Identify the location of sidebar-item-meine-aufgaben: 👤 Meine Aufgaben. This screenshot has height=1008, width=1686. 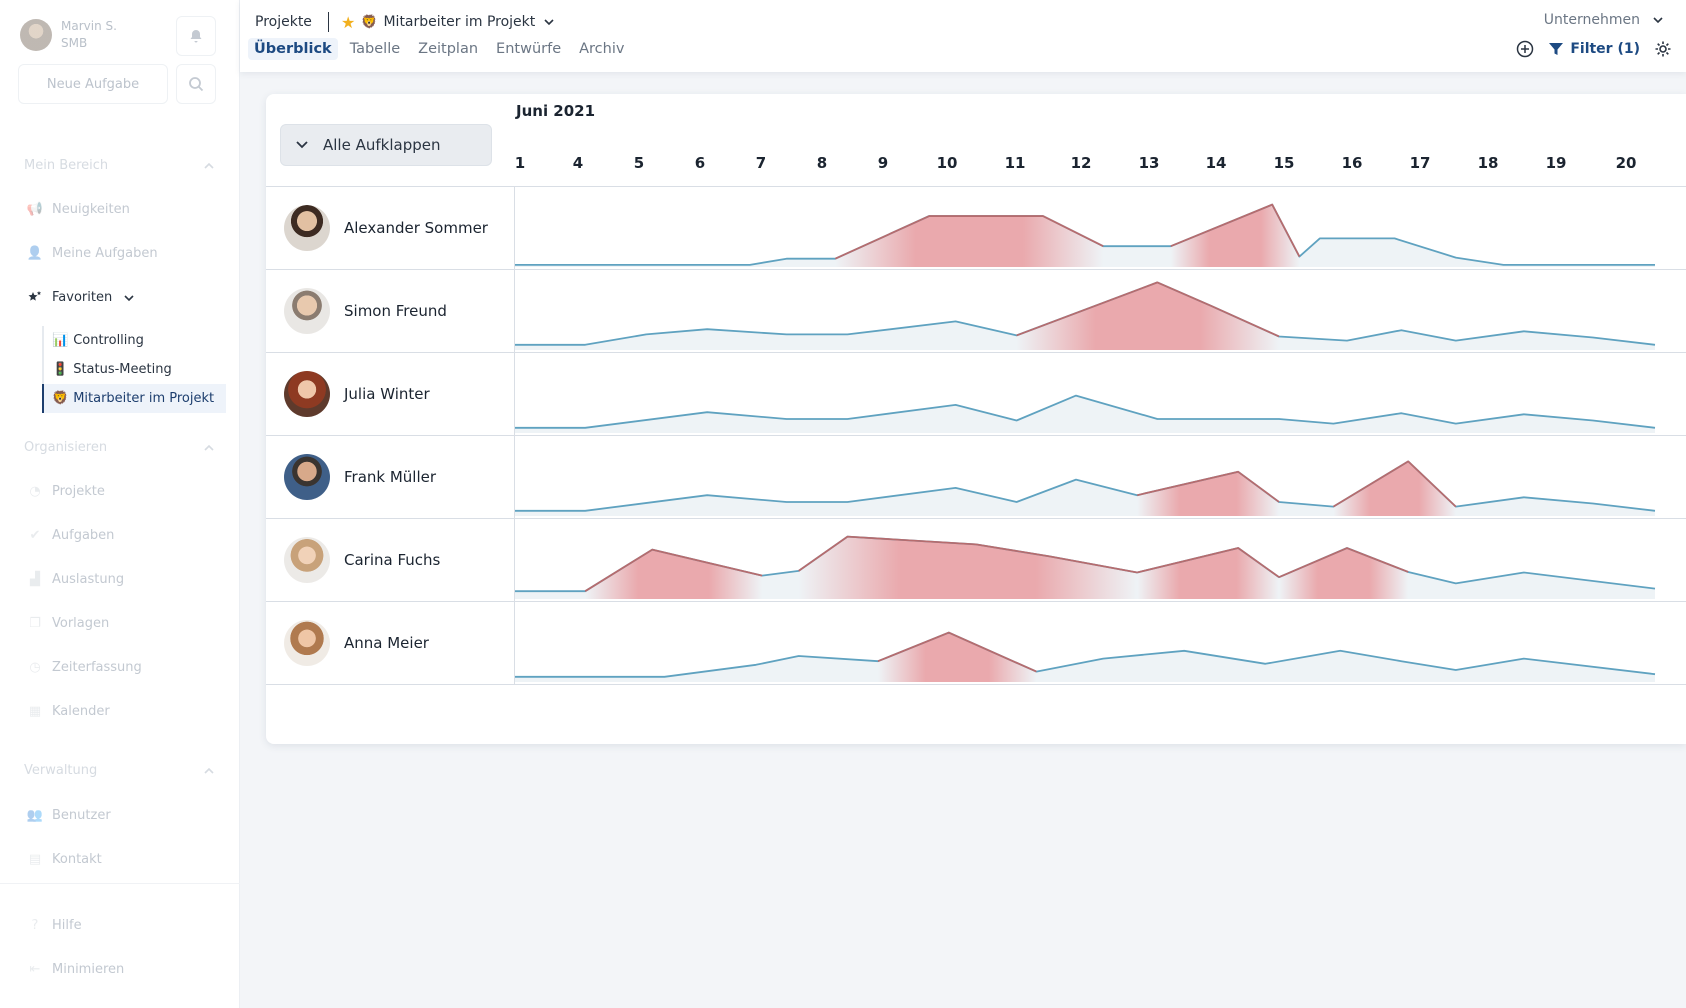
(92, 253).